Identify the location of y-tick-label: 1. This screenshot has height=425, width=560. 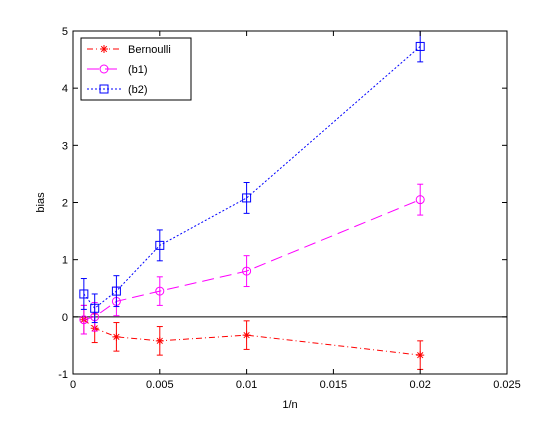
(65, 261).